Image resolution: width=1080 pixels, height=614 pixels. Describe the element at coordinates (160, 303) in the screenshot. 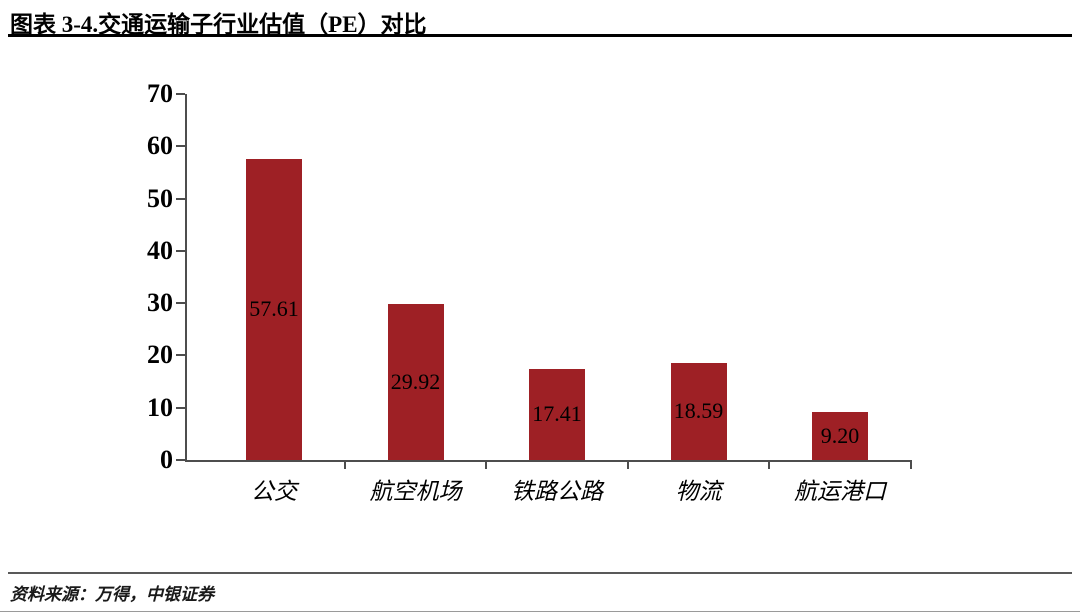

I see `y-axis-tick-label: 30` at that location.